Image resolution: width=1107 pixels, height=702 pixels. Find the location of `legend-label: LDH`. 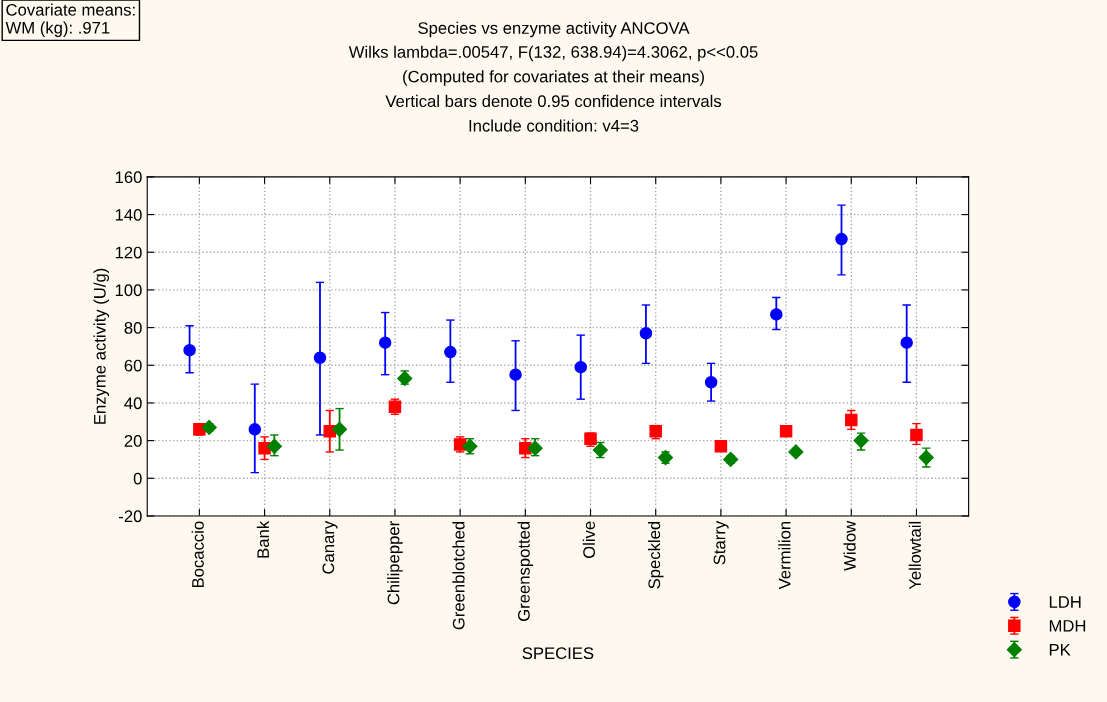

legend-label: LDH is located at coordinates (1065, 602).